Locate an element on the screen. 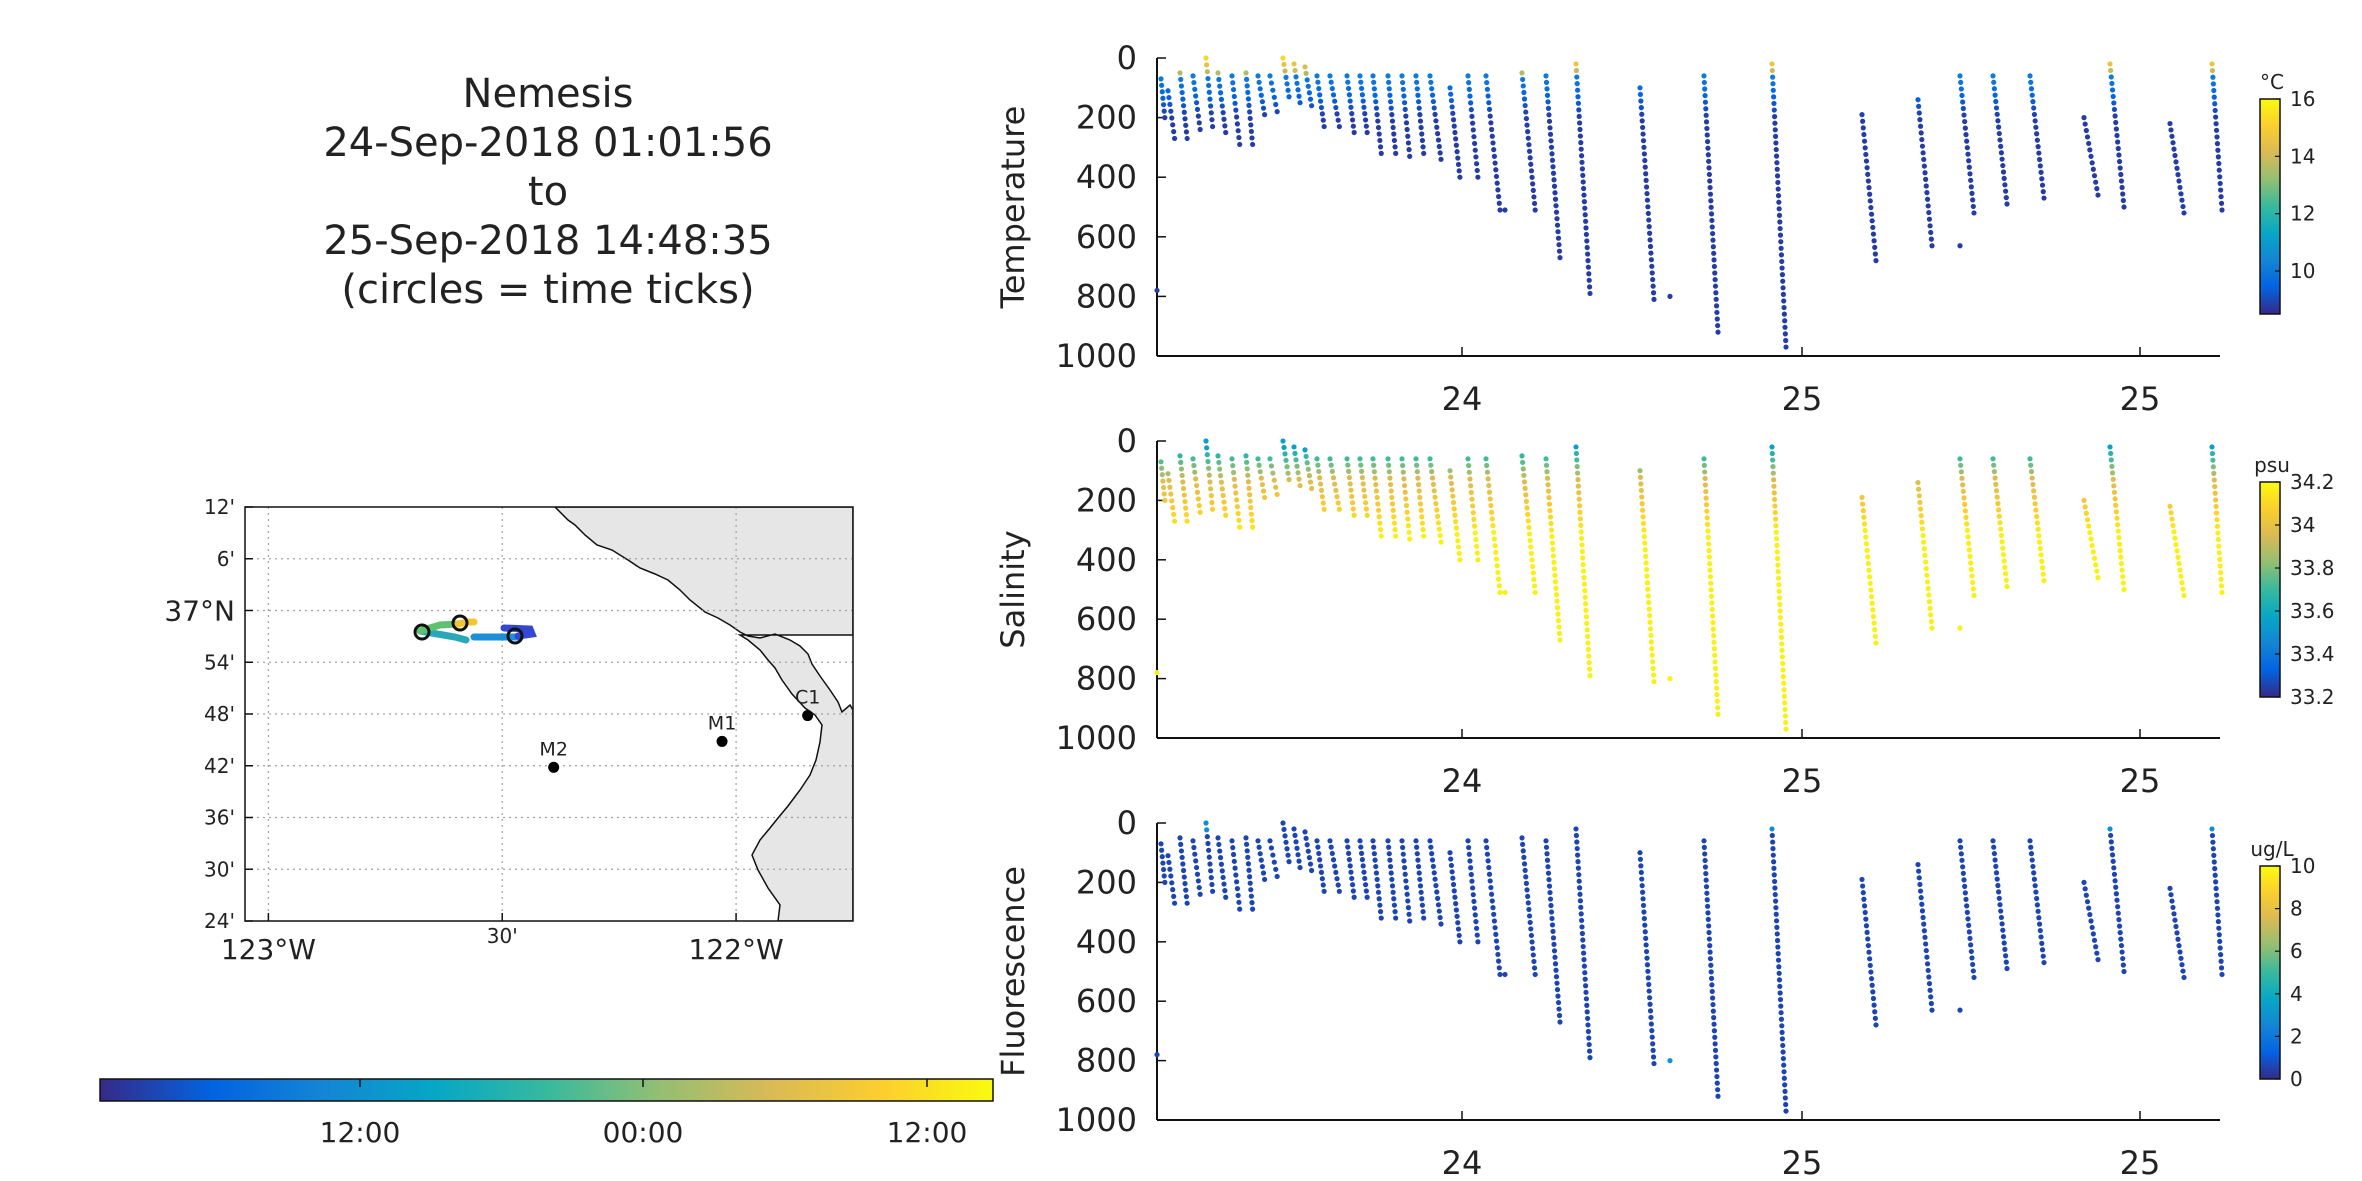 This screenshot has height=1181, width=2362. coastline-land is located at coordinates (703, 714).